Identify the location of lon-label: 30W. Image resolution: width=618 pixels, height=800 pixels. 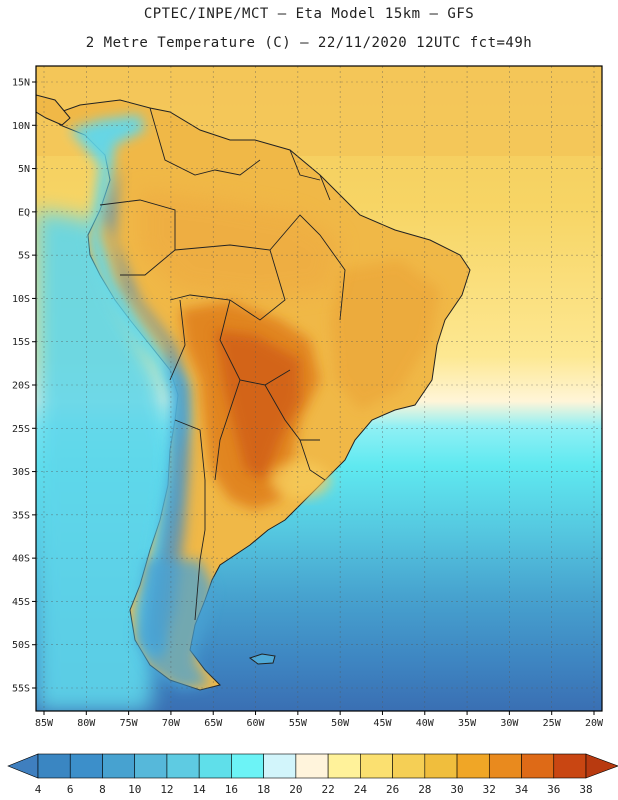
(509, 723).